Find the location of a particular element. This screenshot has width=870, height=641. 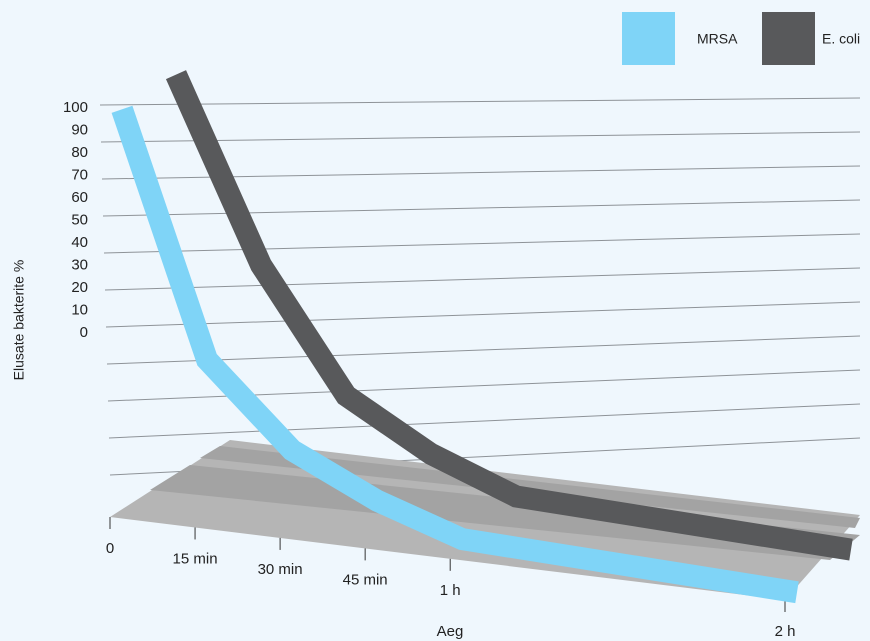

y-axis-label: Elusate bakterite % is located at coordinates (19, 320).